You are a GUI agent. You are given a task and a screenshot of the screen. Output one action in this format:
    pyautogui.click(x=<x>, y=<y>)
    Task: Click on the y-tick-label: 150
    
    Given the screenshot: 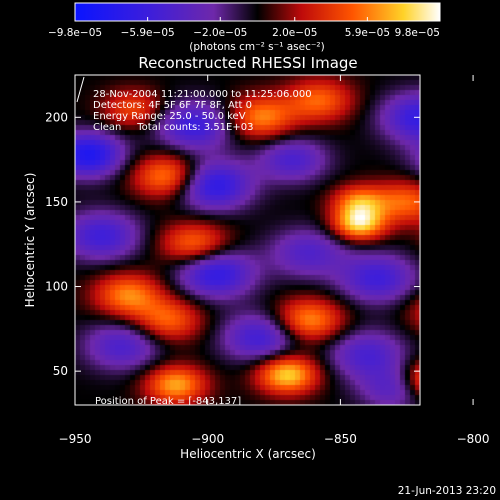 What is the action you would take?
    pyautogui.click(x=56, y=202)
    